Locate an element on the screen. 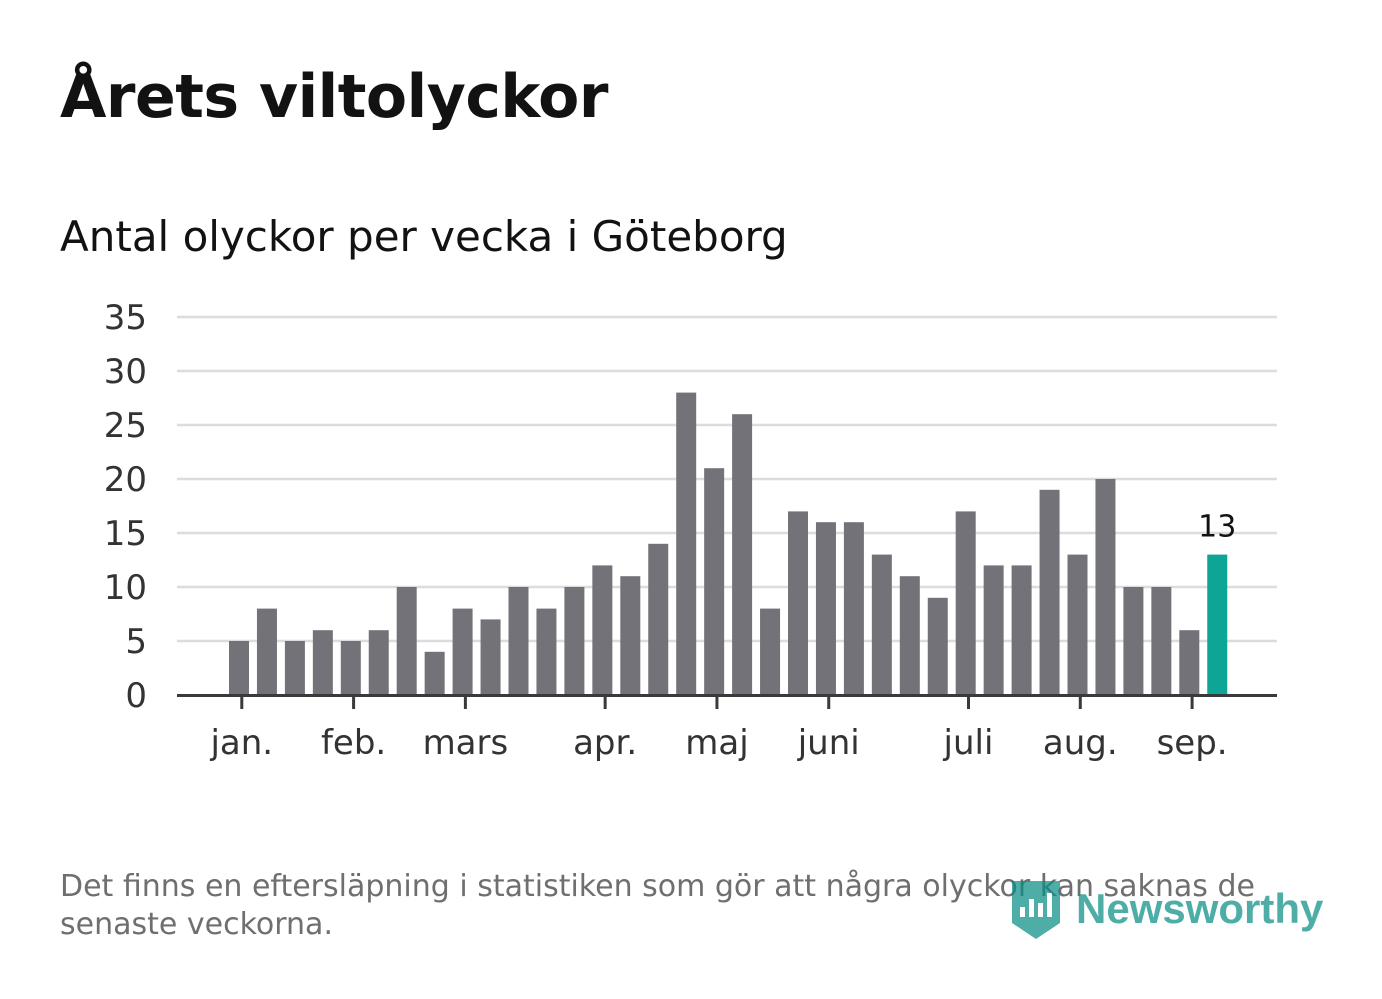 The image size is (1382, 999). bar-highlighted is located at coordinates (1217, 624).